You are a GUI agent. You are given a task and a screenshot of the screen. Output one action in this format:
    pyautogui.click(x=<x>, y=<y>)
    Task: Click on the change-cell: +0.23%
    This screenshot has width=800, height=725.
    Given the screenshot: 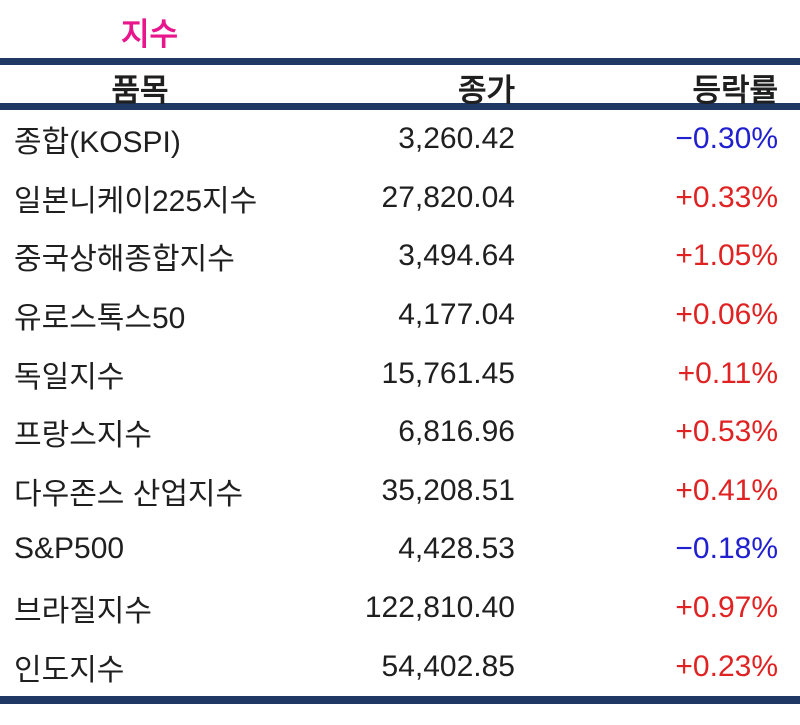 What is the action you would take?
    pyautogui.click(x=726, y=666)
    